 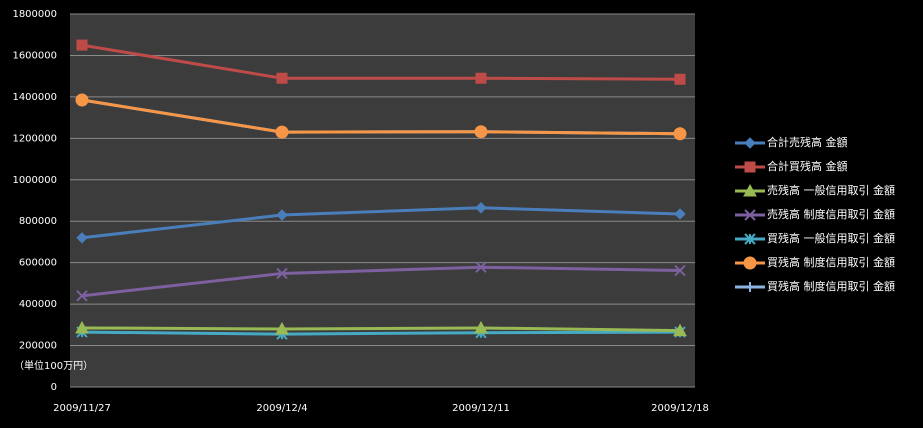 I want to click on y-tick-label: 200000, so click(x=38, y=346).